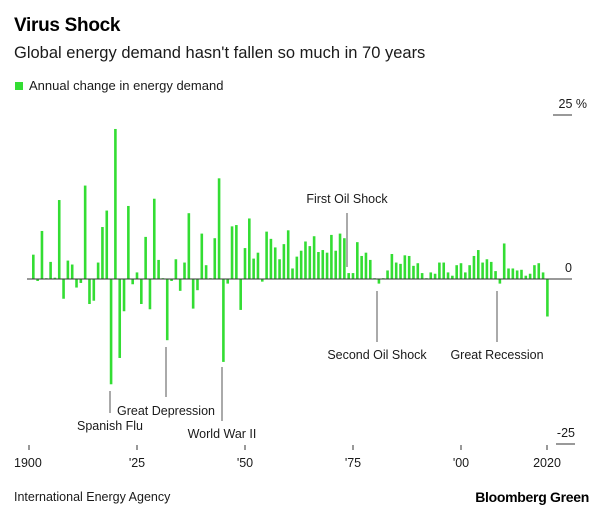 The image size is (600, 516). Describe the element at coordinates (409, 267) in the screenshot. I see `bar-1988` at that location.